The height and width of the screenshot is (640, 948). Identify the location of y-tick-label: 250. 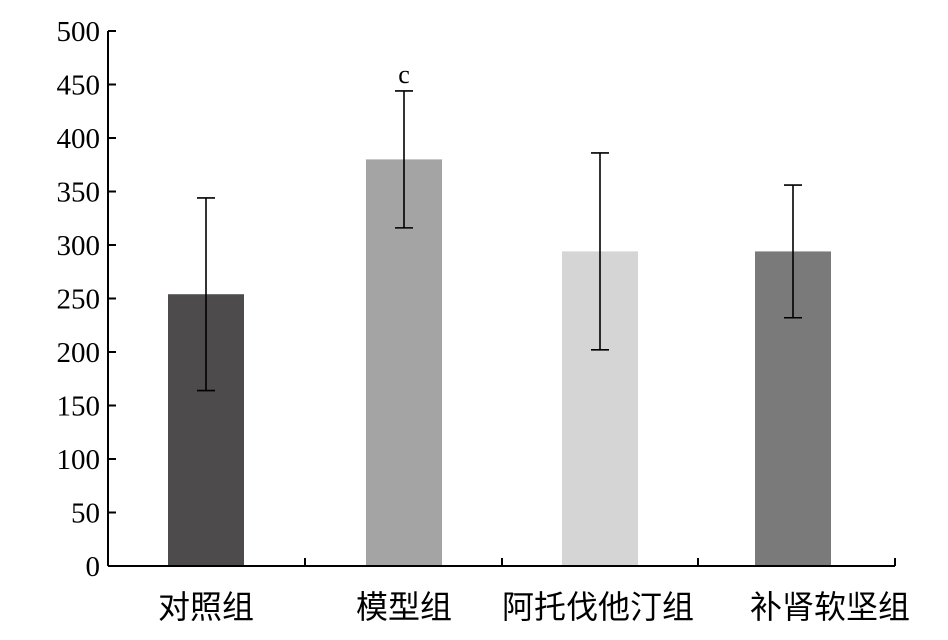
(79, 300).